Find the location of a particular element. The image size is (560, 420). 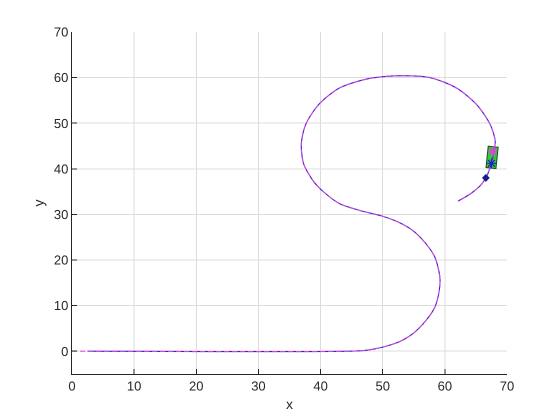

x-tick-label: 10 is located at coordinates (134, 386).